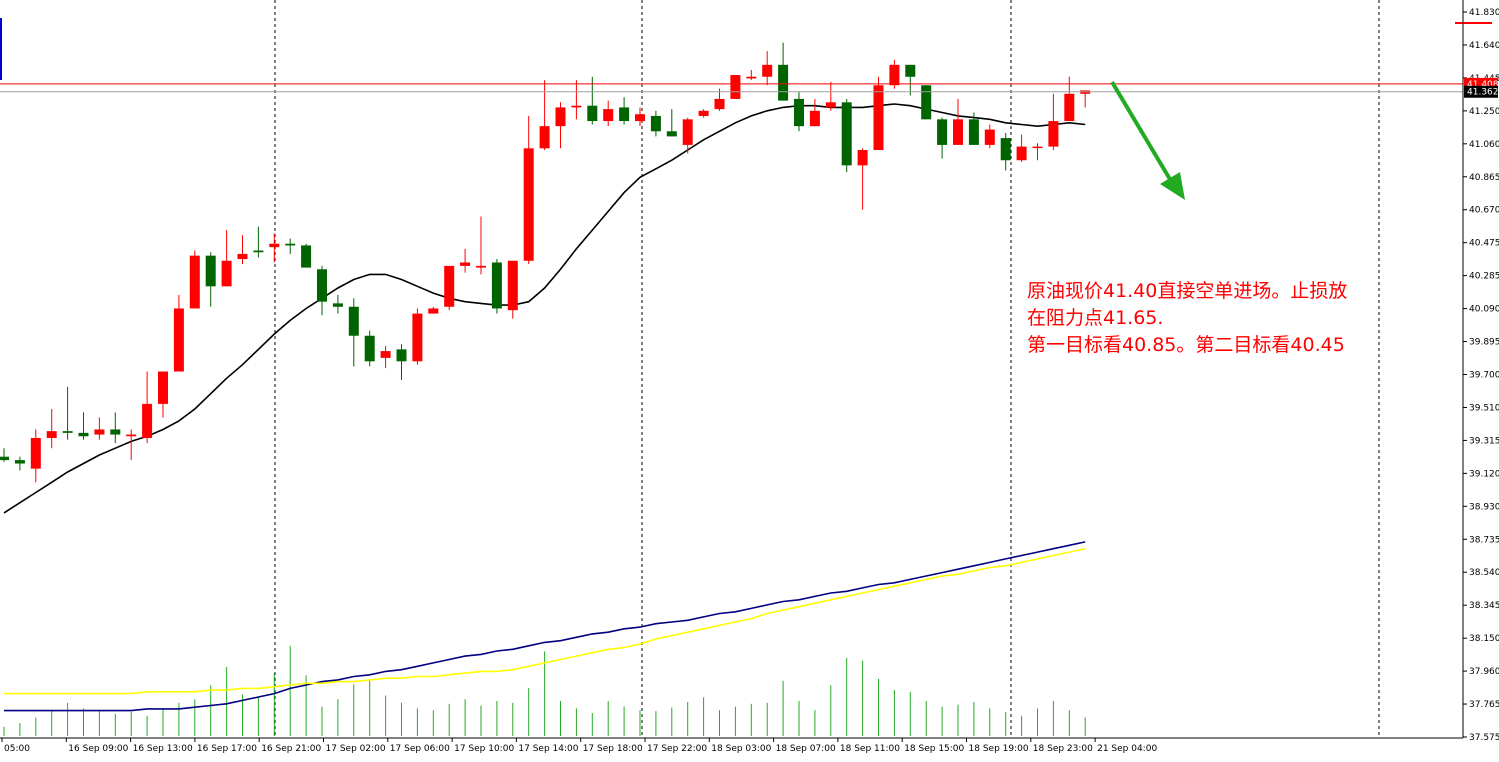 This screenshot has height=762, width=1499. What do you see at coordinates (98, 749) in the screenshot?
I see `time-tick-label: 16 Sep 09:00` at bounding box center [98, 749].